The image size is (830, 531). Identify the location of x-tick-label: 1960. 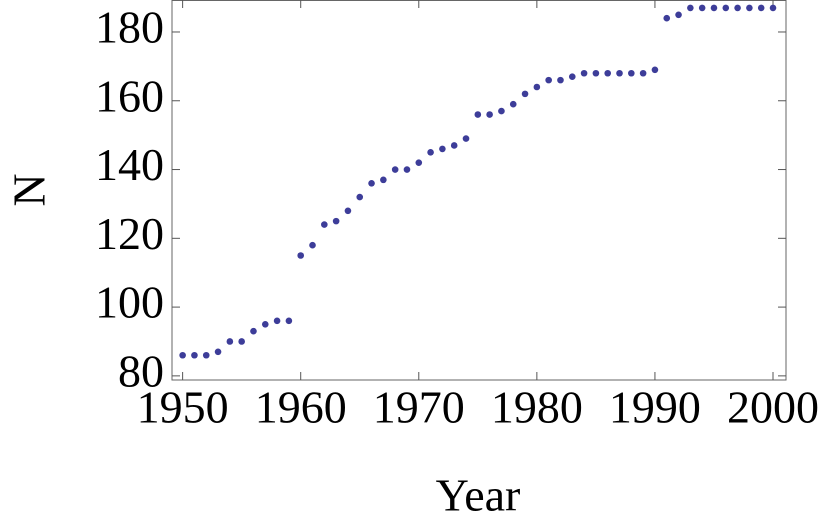
(301, 407).